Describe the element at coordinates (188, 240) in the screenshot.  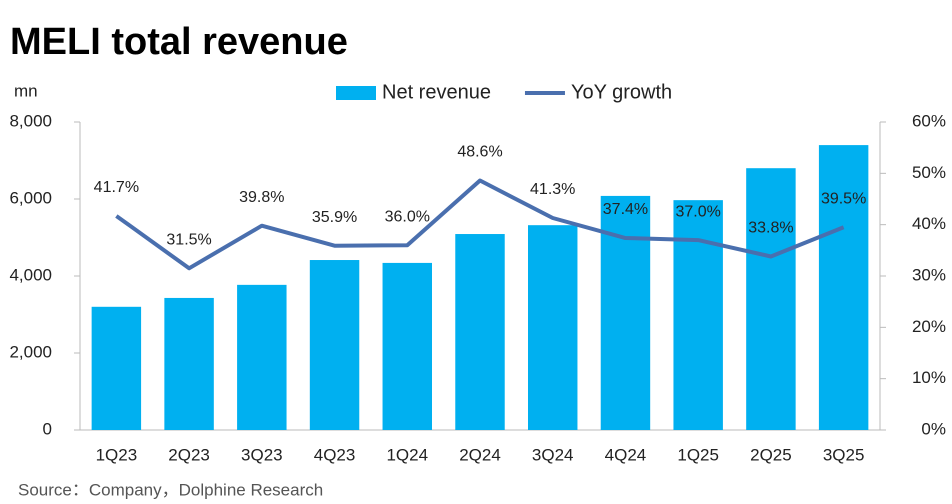
I see `value-label: 31.5%` at that location.